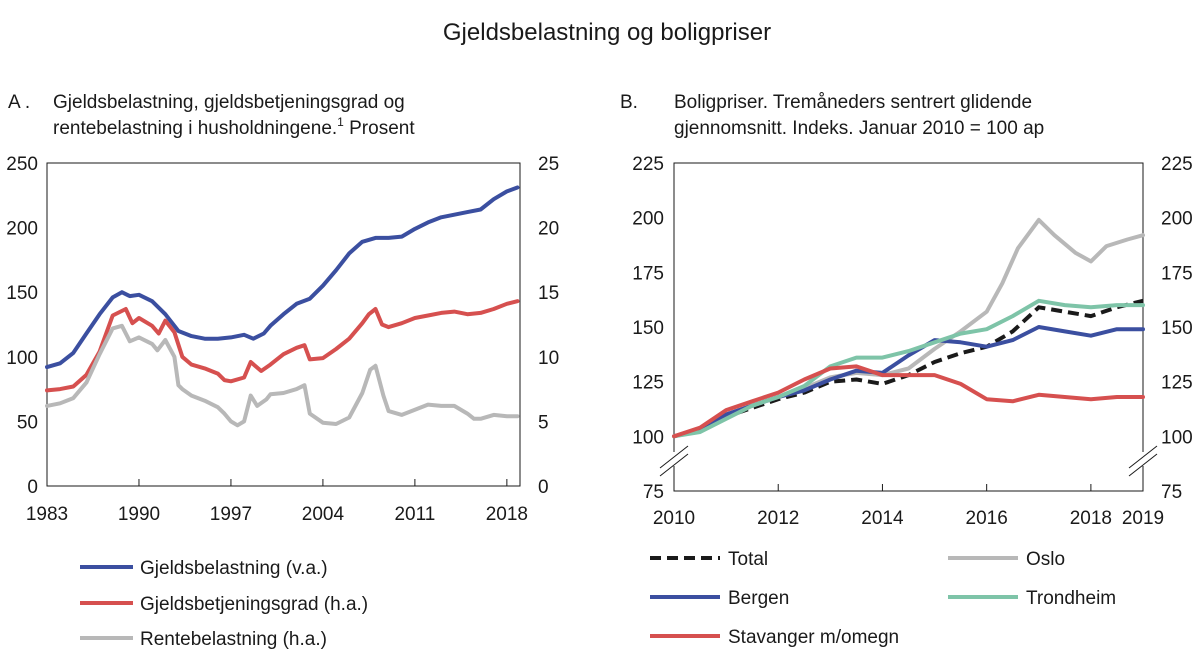 This screenshot has height=667, width=1200. What do you see at coordinates (507, 514) in the screenshot?
I see `panel-a-x-tick-2018: 2018` at bounding box center [507, 514].